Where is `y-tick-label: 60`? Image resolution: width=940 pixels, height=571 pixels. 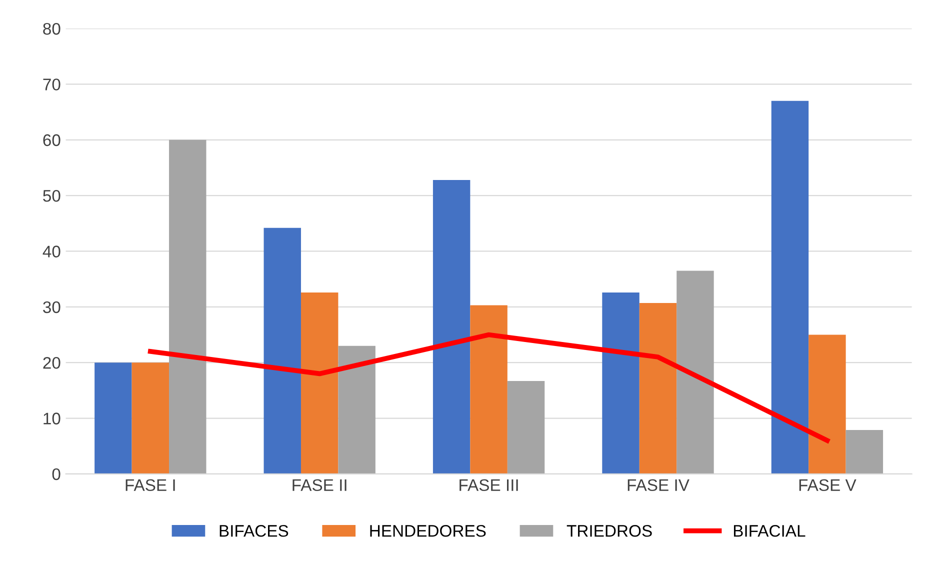
y-tick-label: 60 is located at coordinates (51, 140).